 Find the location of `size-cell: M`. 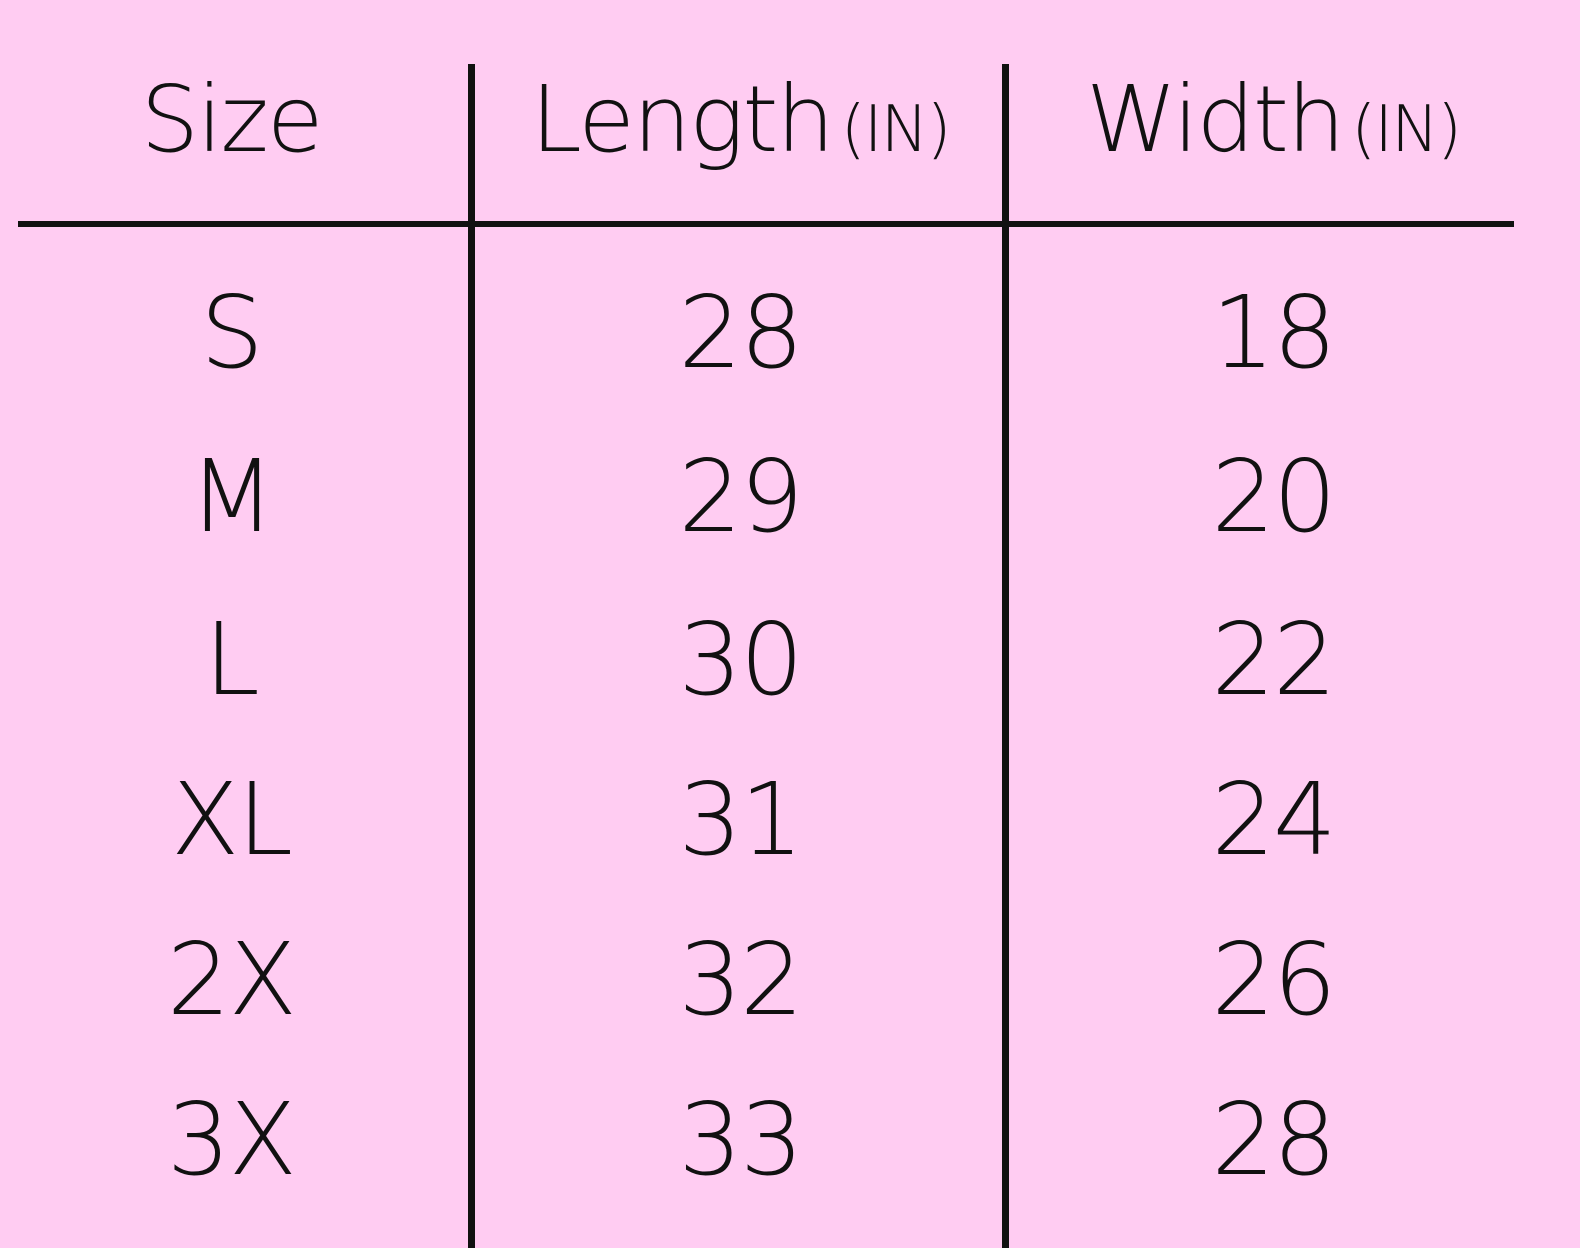

size-cell: M is located at coordinates (231, 496).